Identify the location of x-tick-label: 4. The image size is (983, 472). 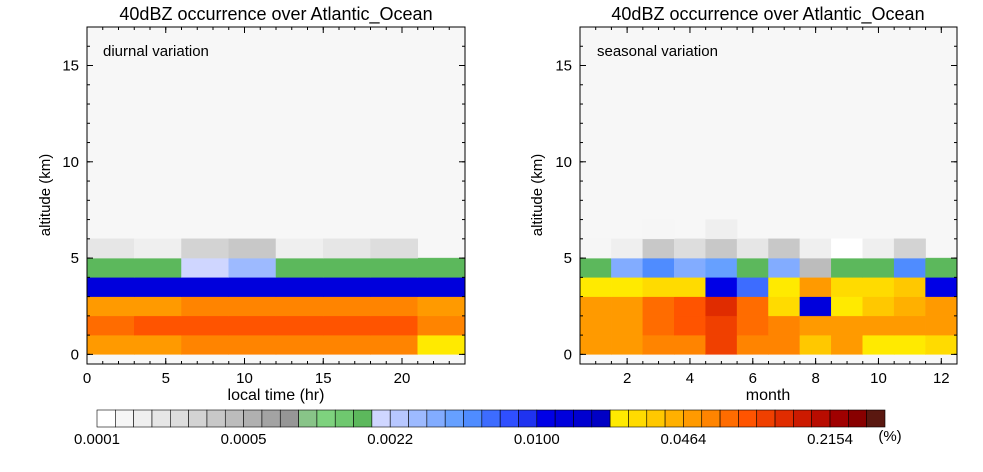
(690, 378).